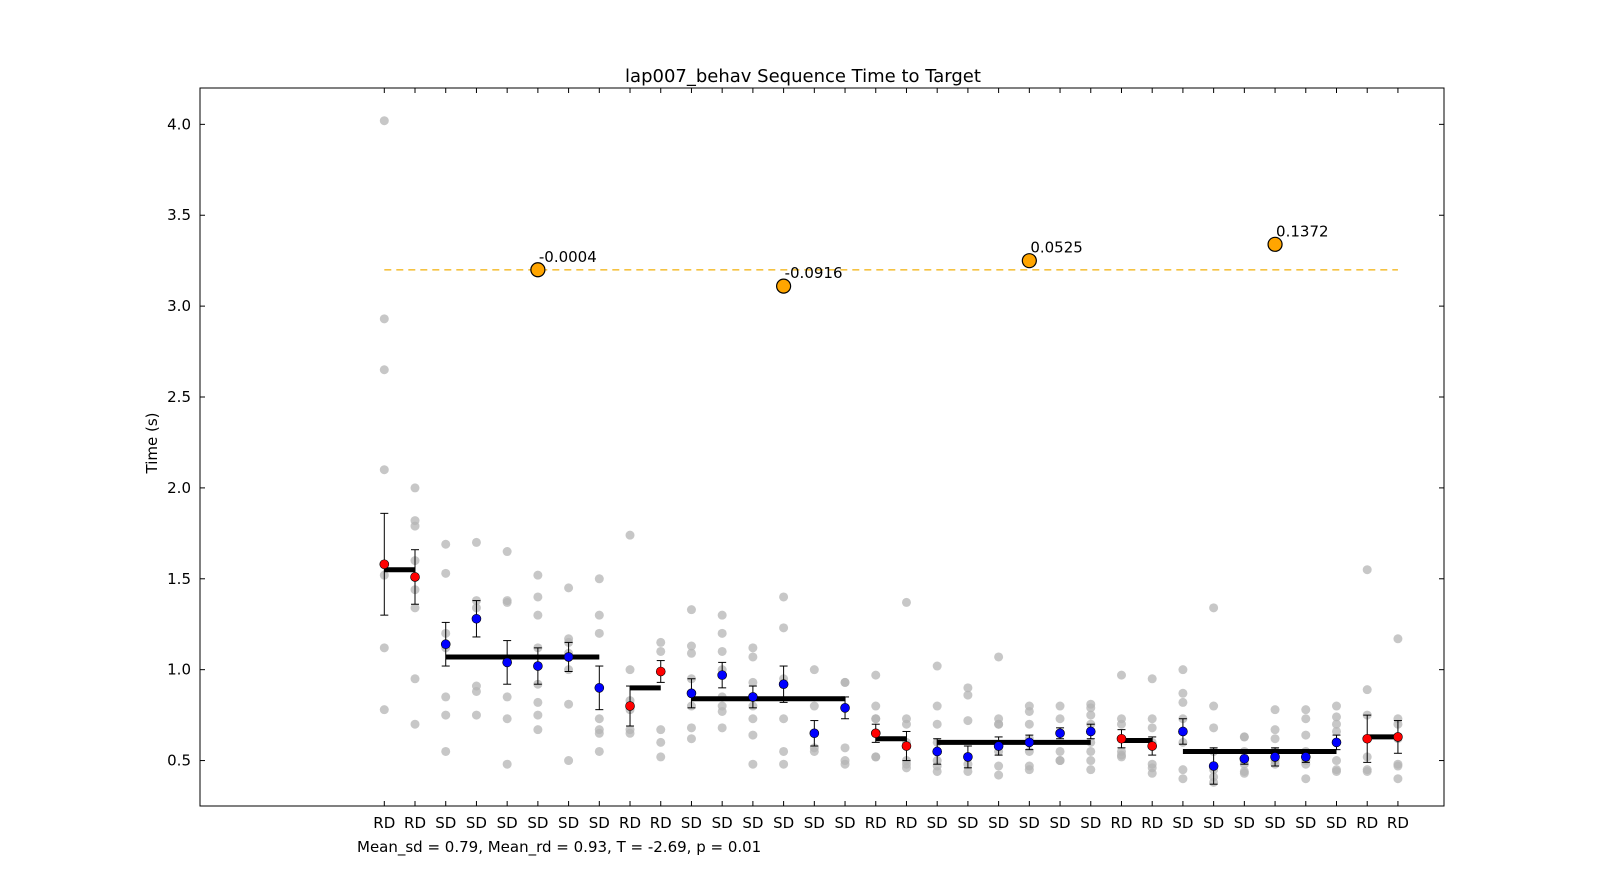 Image resolution: width=1600 pixels, height=894 pixels. What do you see at coordinates (152, 444) in the screenshot?
I see `y-axis-label: Time (s)` at bounding box center [152, 444].